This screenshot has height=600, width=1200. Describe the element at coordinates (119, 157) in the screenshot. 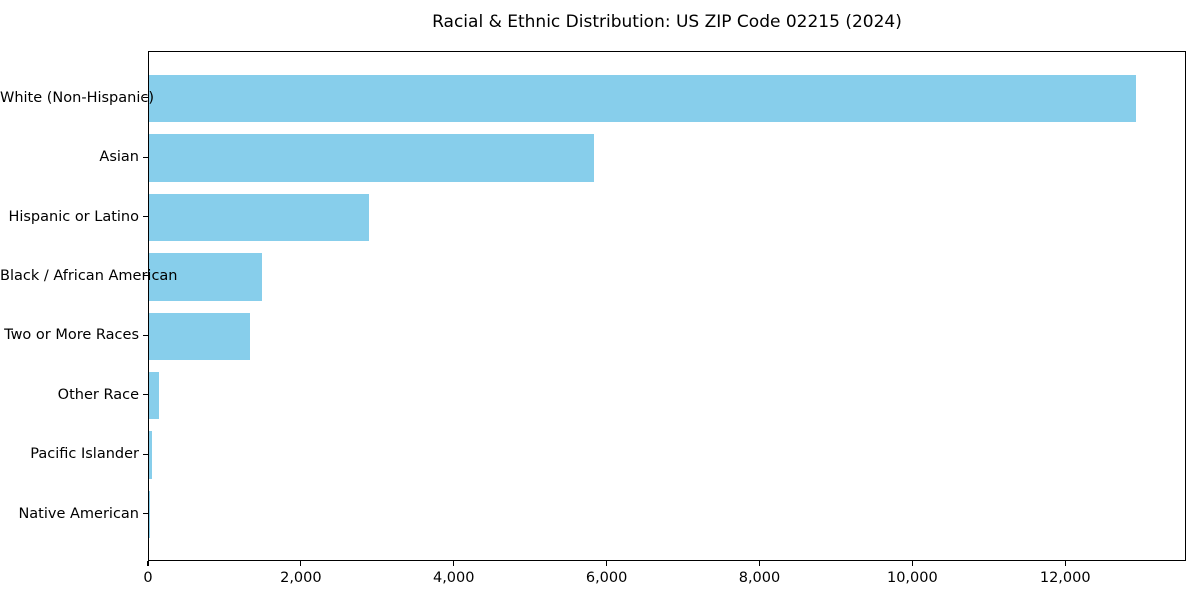

I see `y-tick-label: Asian` at that location.